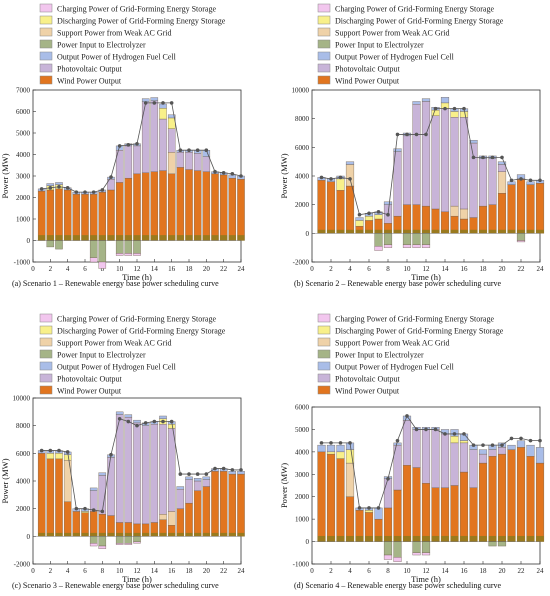 This screenshot has height=596, width=550. Describe the element at coordinates (22, 399) in the screenshot. I see `y-tick-label: 10000` at that location.